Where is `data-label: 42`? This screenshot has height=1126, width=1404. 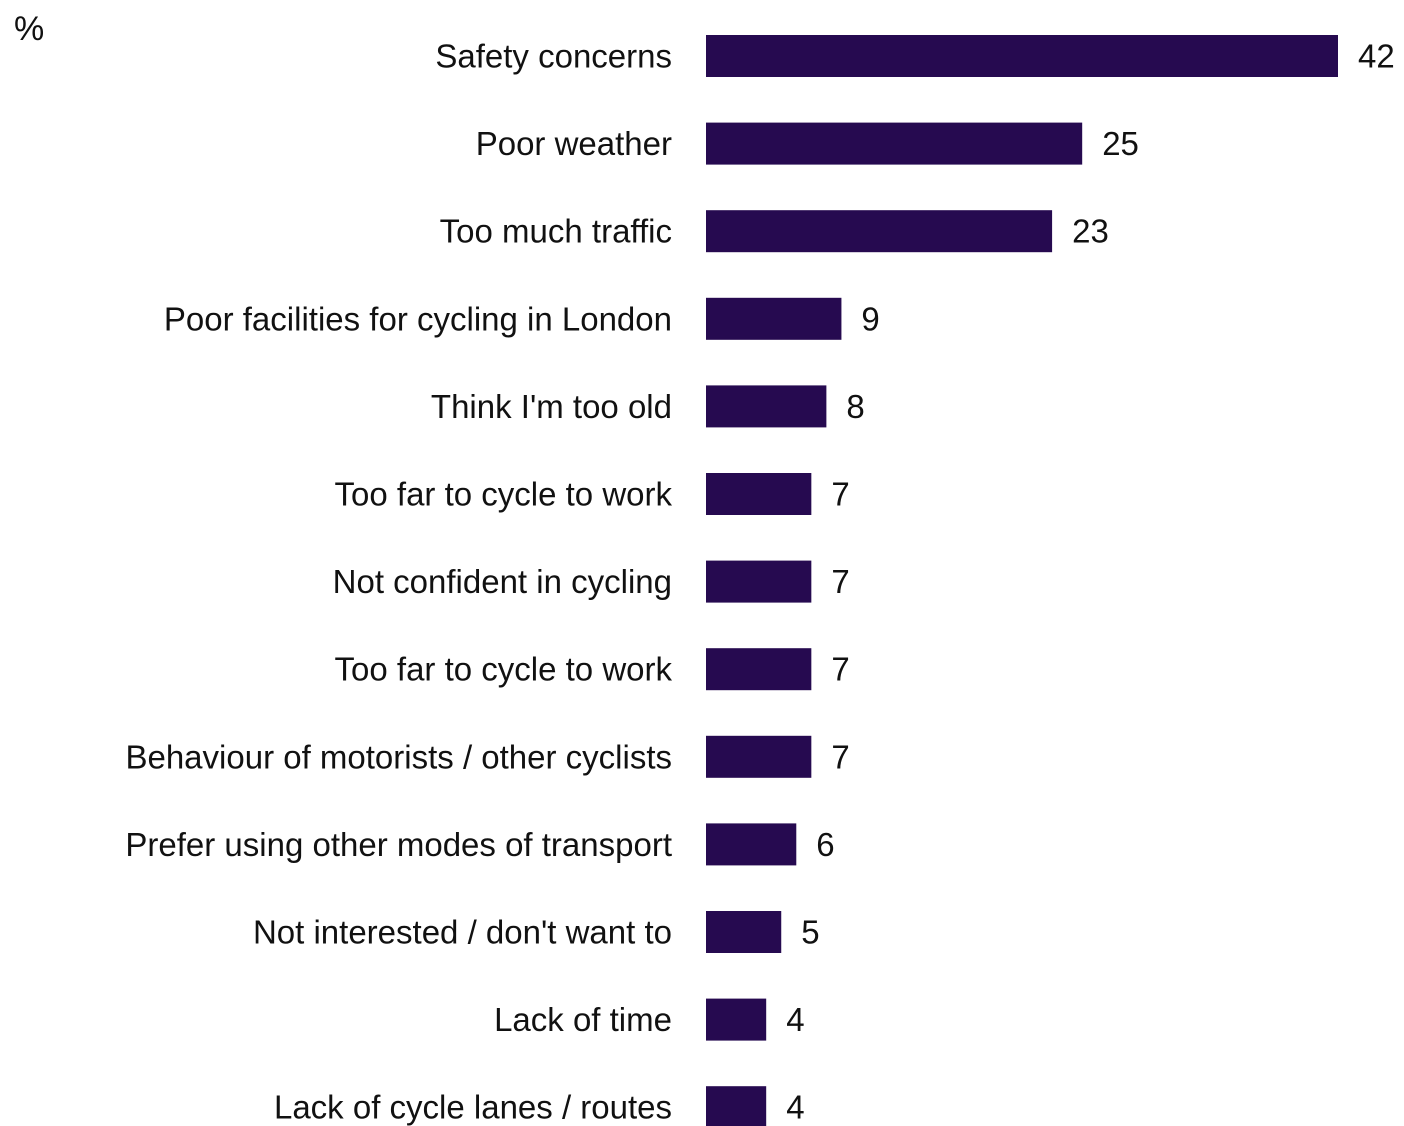
data-label: 42 is located at coordinates (1376, 56).